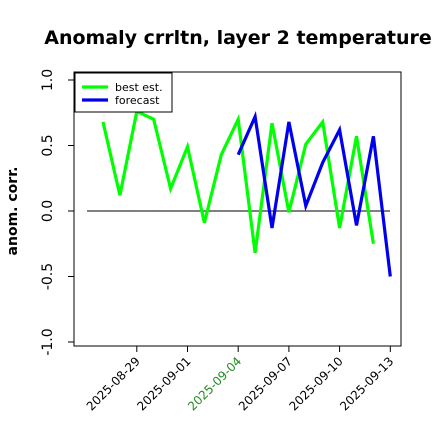 This screenshot has width=440, height=440. What do you see at coordinates (48, 145) in the screenshot?
I see `y-tick-label: 0.5` at bounding box center [48, 145].